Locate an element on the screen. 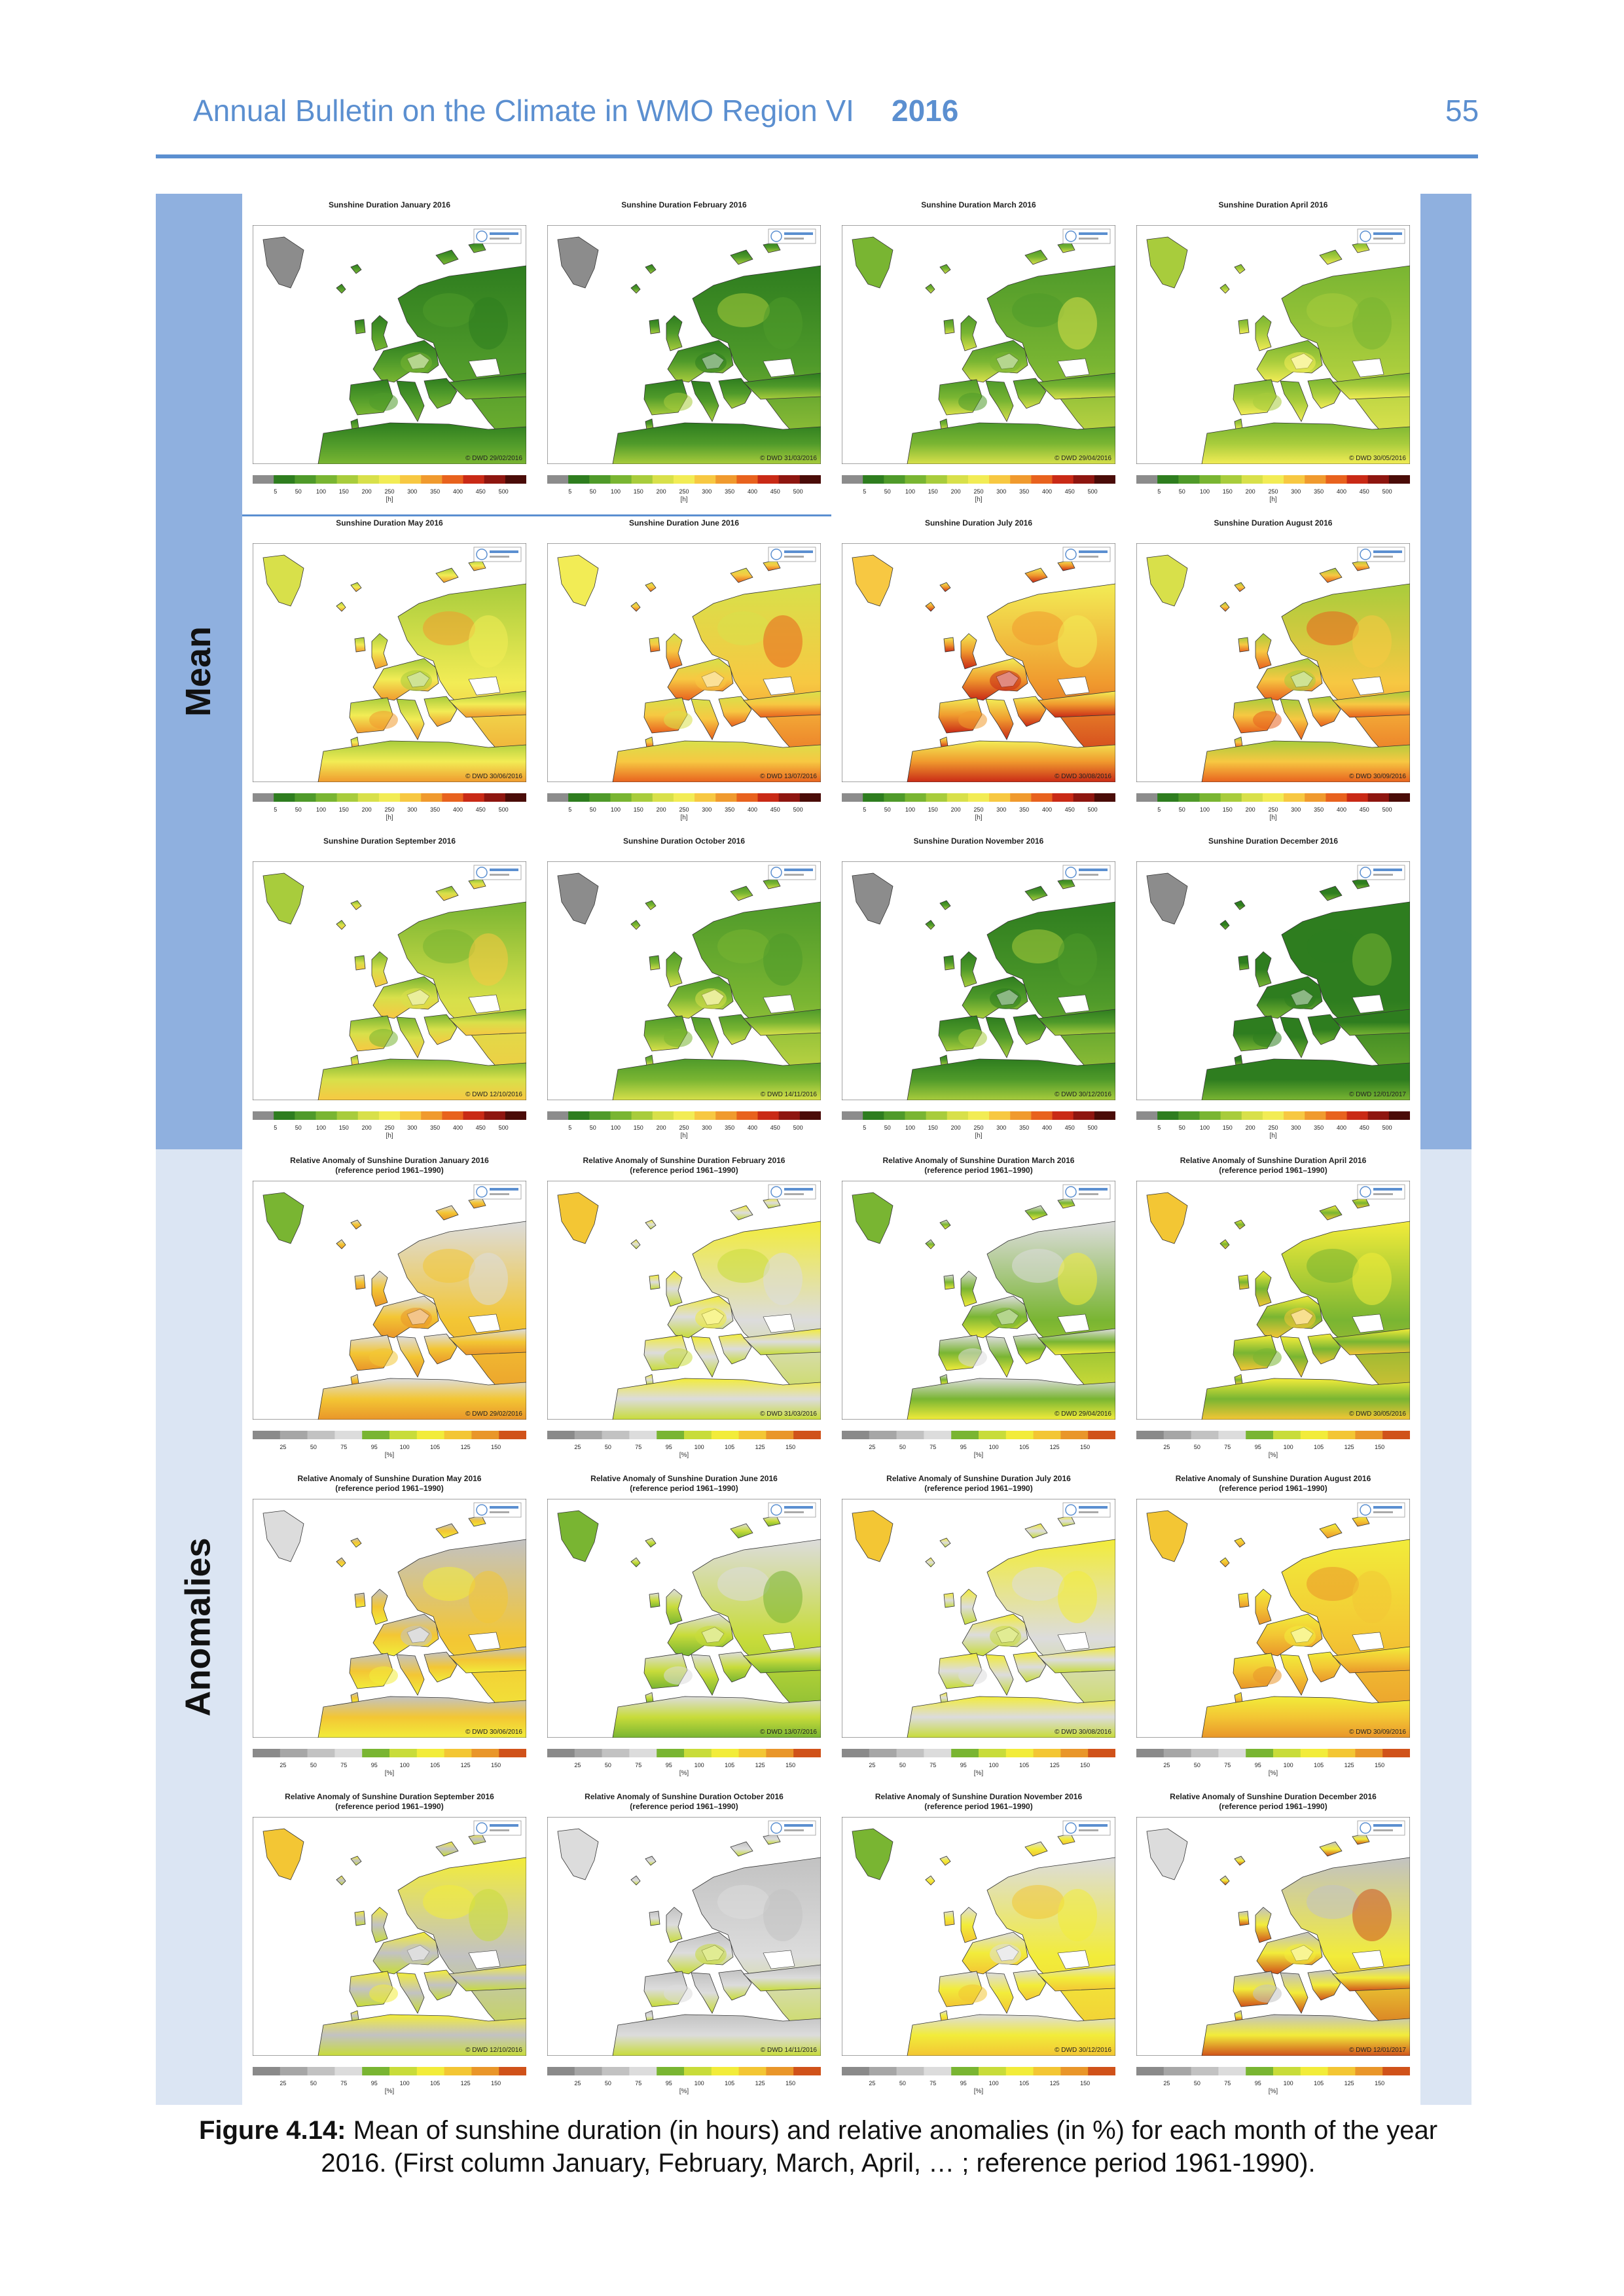  tick-label: 450 is located at coordinates (1070, 809).